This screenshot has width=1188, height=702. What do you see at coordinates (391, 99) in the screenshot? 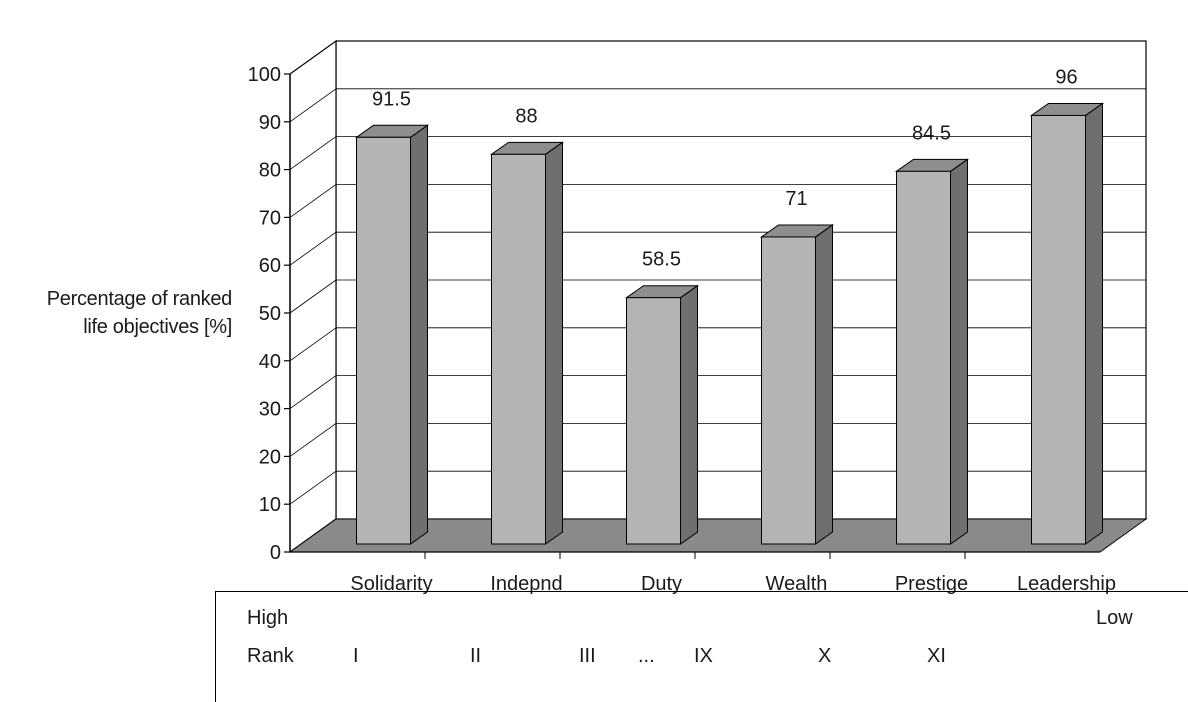
I see `data-label: 91.5` at bounding box center [391, 99].